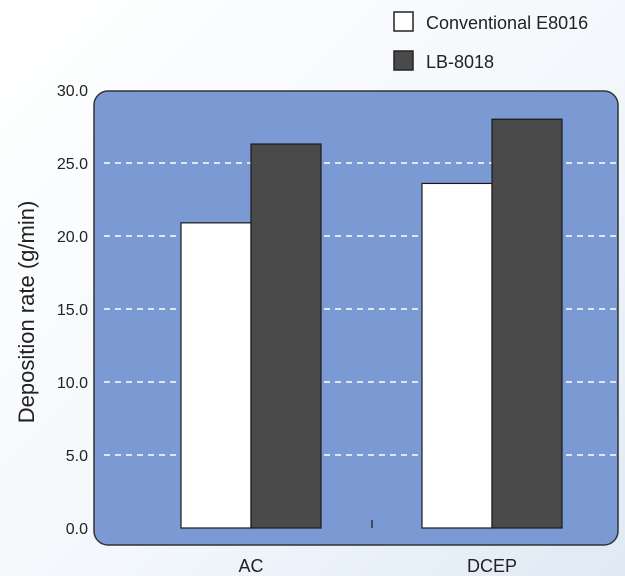 The image size is (625, 576). I want to click on bar-dcep-lb8018, so click(527, 323).